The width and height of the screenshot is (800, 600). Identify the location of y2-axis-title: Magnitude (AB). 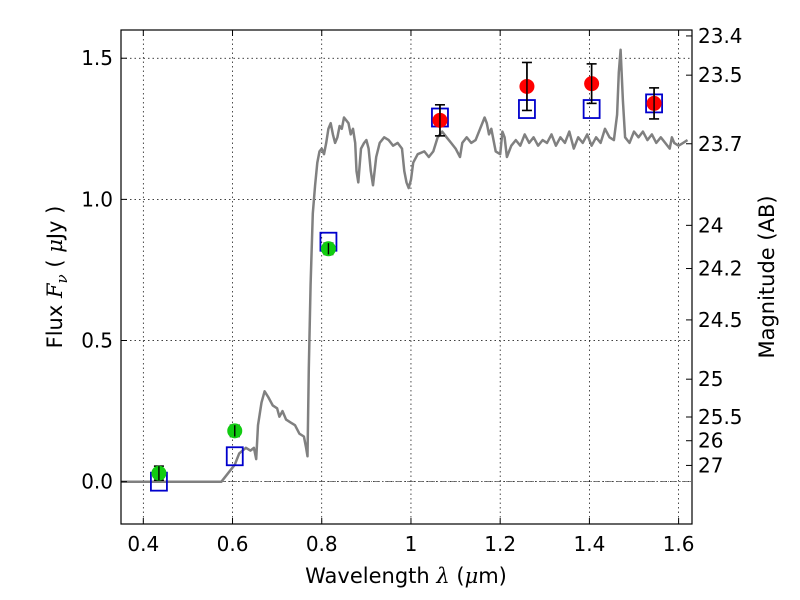
(767, 276).